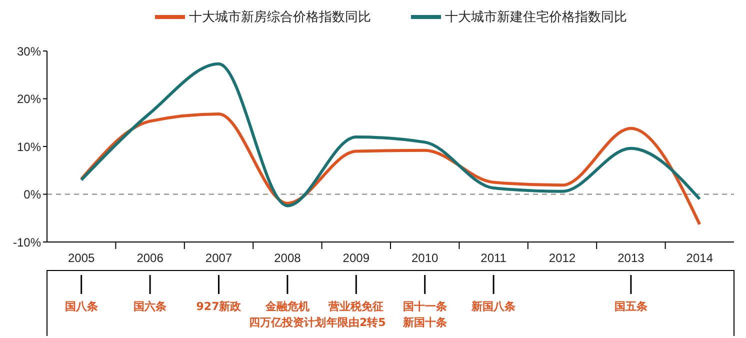  What do you see at coordinates (27, 242) in the screenshot?
I see `y-tick-label: -10%` at bounding box center [27, 242].